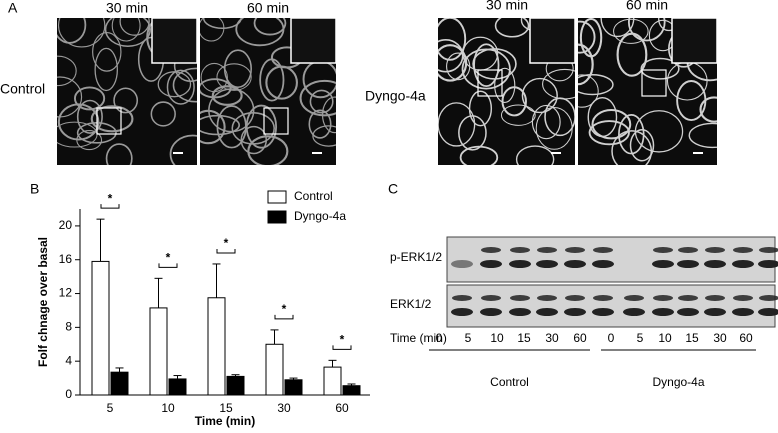  What do you see at coordinates (34, 189) in the screenshot?
I see `panel-label: B` at bounding box center [34, 189].